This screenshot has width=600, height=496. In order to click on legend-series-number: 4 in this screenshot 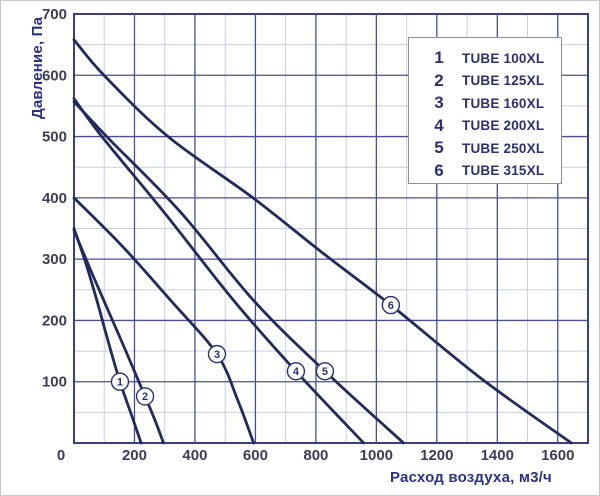, I will do `click(439, 125)`.